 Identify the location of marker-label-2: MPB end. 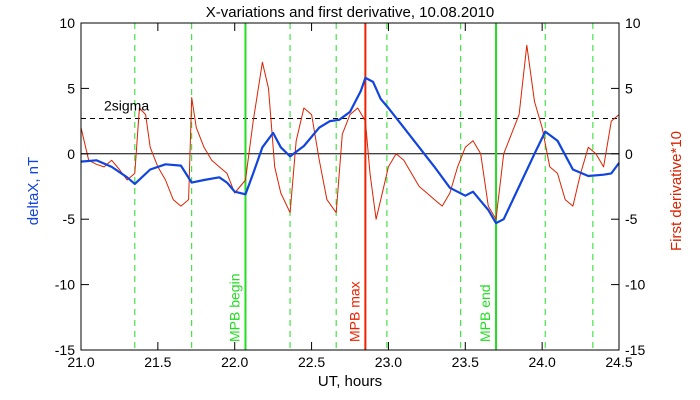
(485, 313).